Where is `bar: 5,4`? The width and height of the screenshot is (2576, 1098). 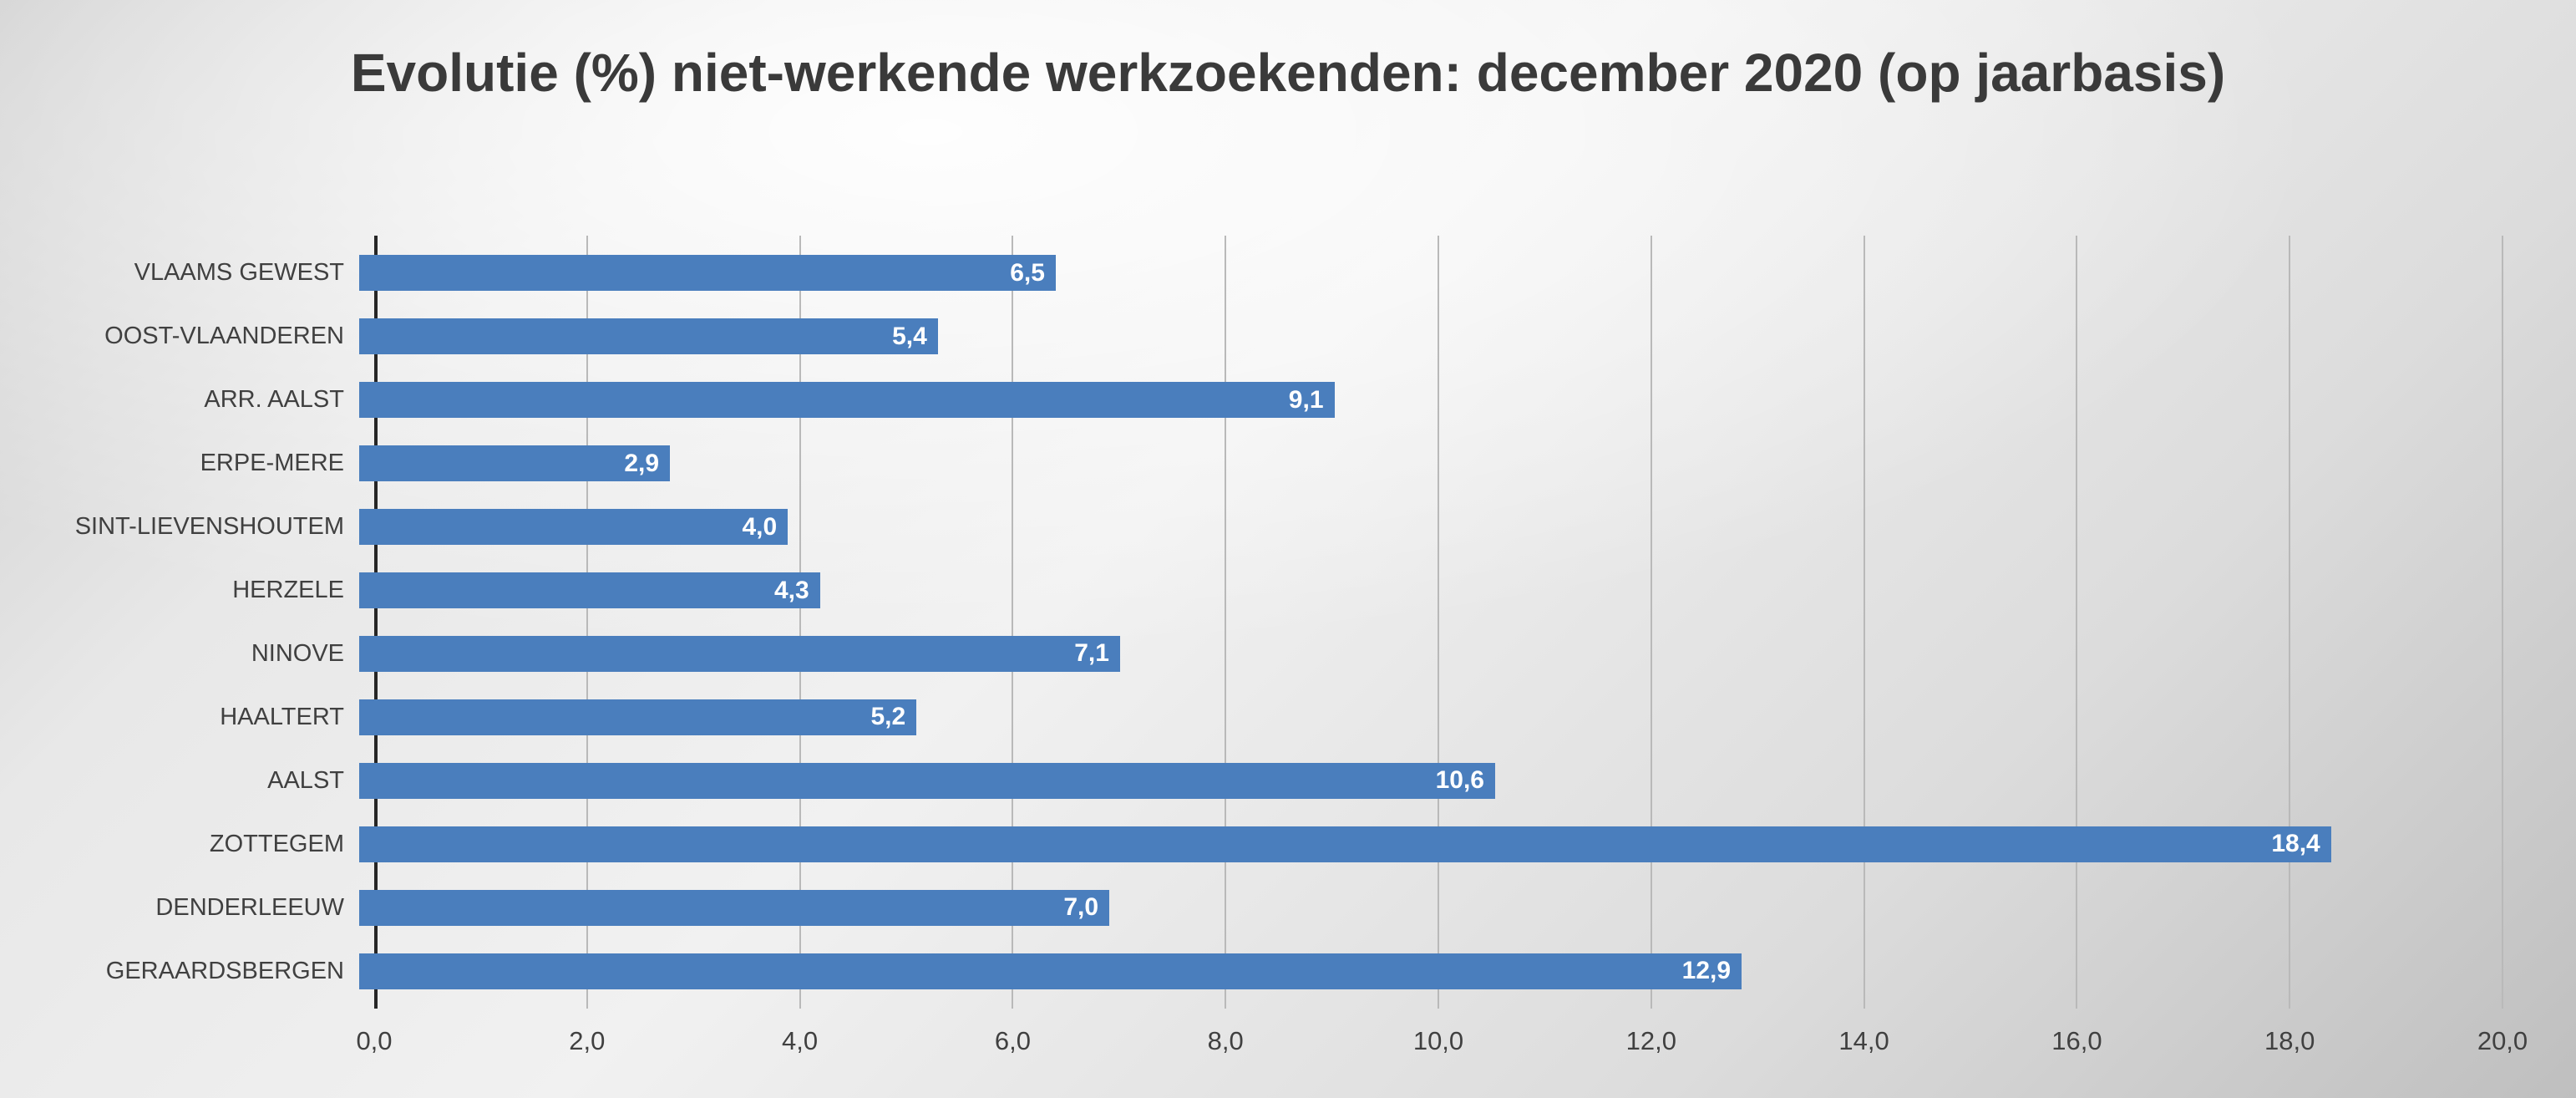
bar: 5,4 is located at coordinates (648, 336).